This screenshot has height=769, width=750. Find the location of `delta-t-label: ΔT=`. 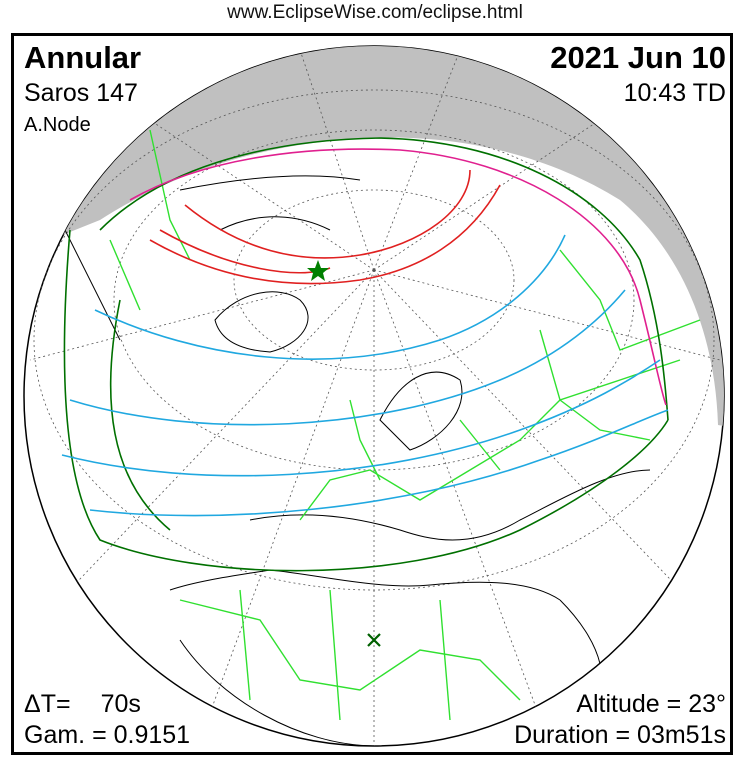

delta-t-label: ΔT= is located at coordinates (47, 704).